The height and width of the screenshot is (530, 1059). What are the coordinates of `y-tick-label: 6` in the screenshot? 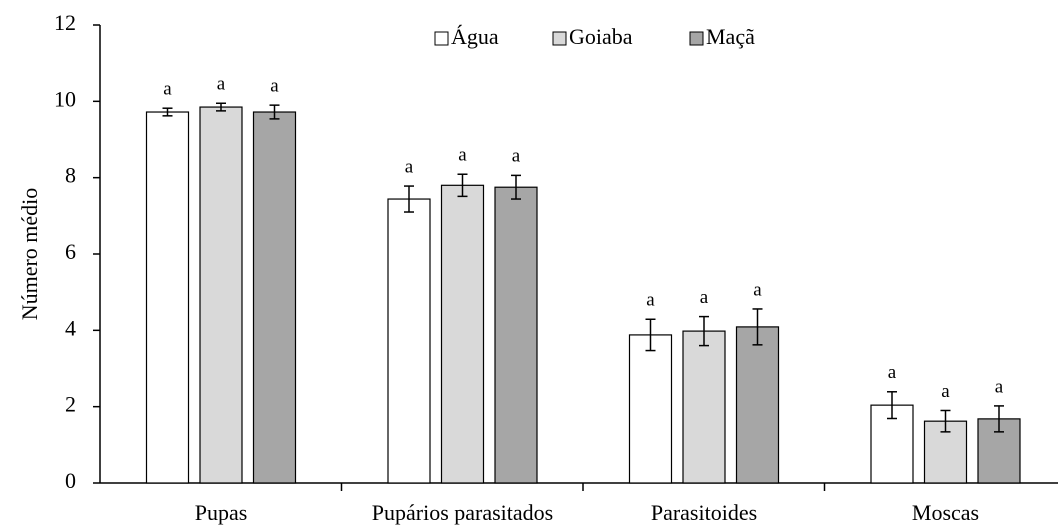 It's located at (70, 251).